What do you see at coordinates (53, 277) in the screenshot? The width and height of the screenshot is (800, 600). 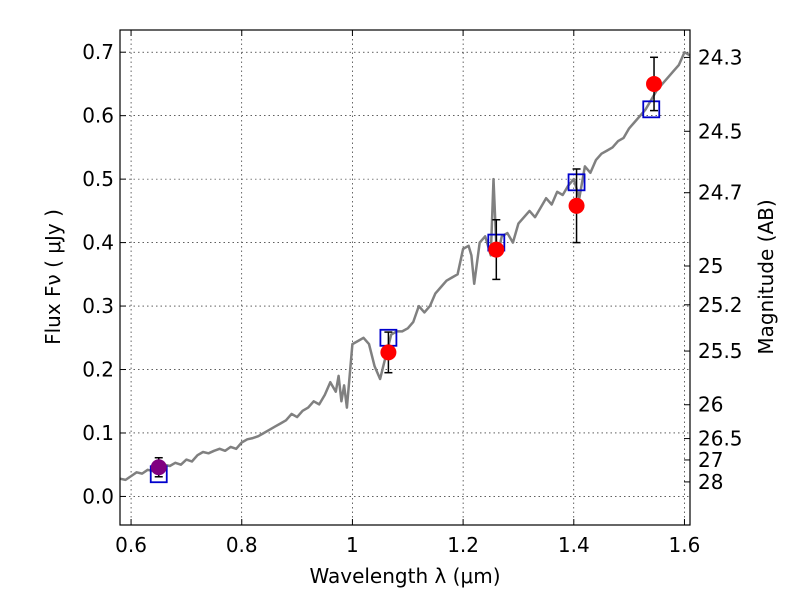 I see `y-axis-title: Flux Fν ( μJy )` at bounding box center [53, 277].